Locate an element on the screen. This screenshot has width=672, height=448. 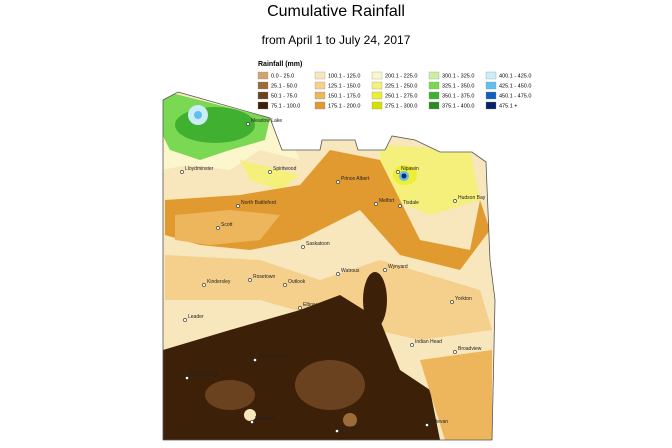
place-name: Leader is located at coordinates (196, 317).